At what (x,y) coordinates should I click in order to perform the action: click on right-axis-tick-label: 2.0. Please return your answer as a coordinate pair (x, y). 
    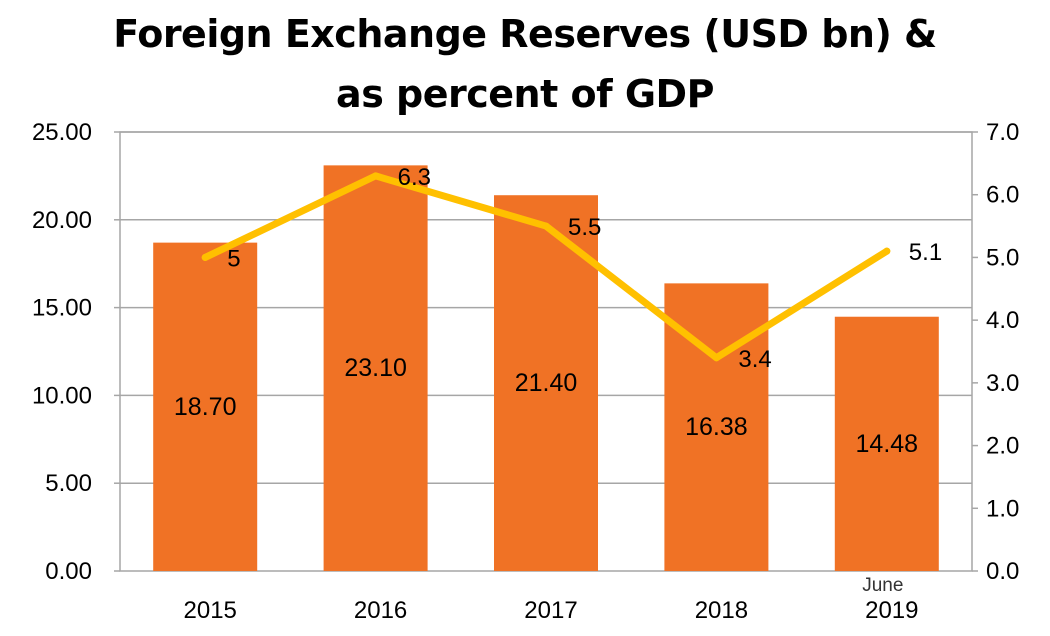
    Looking at the image, I should click on (1002, 446).